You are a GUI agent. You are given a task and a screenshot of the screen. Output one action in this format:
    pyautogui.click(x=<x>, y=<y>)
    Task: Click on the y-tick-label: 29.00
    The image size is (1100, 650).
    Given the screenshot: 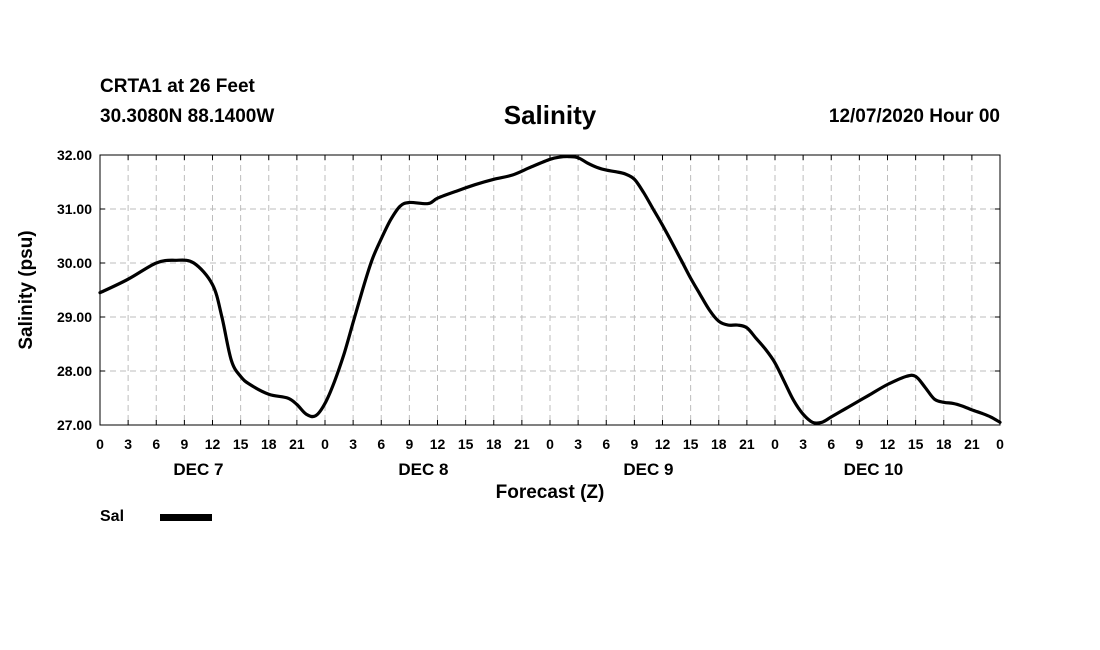 What is the action you would take?
    pyautogui.click(x=74, y=317)
    